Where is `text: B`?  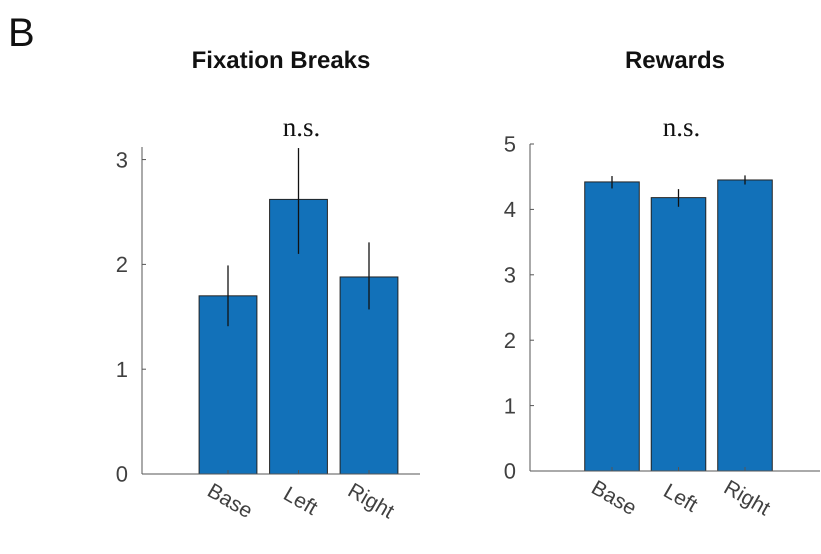
text: B is located at coordinates (21, 33).